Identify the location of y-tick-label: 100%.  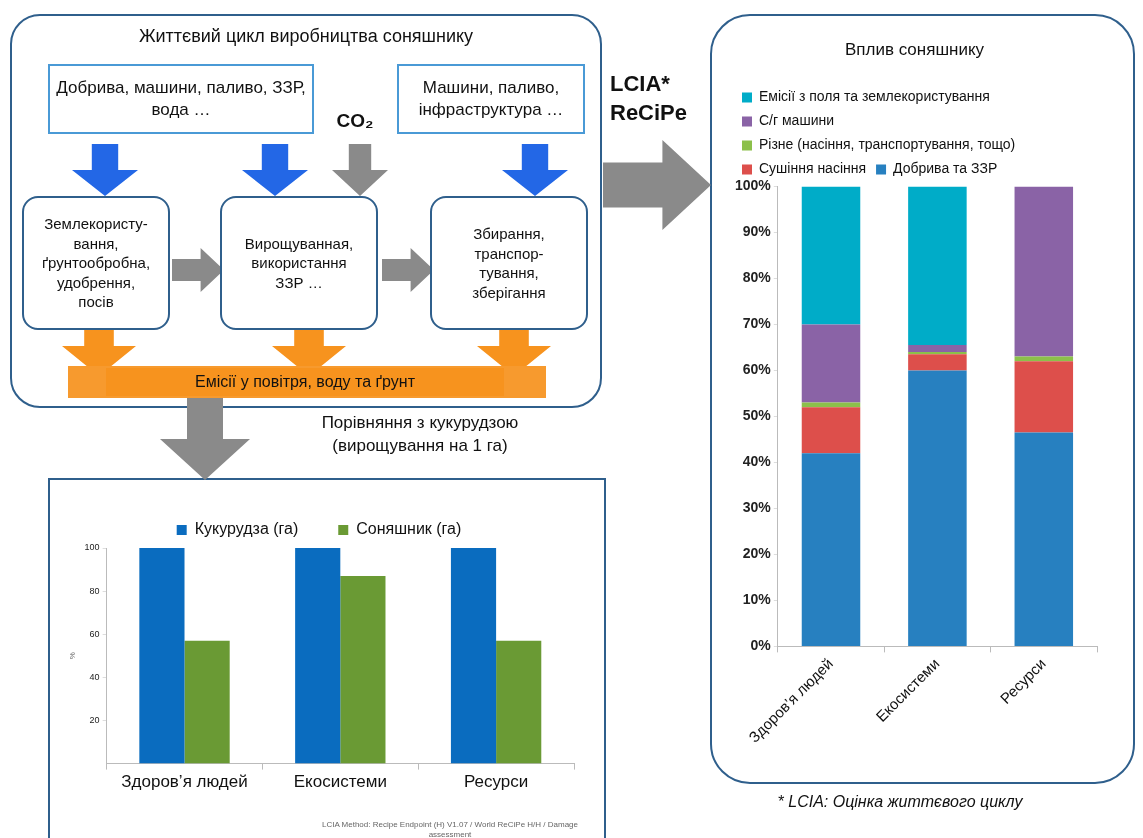
(753, 185).